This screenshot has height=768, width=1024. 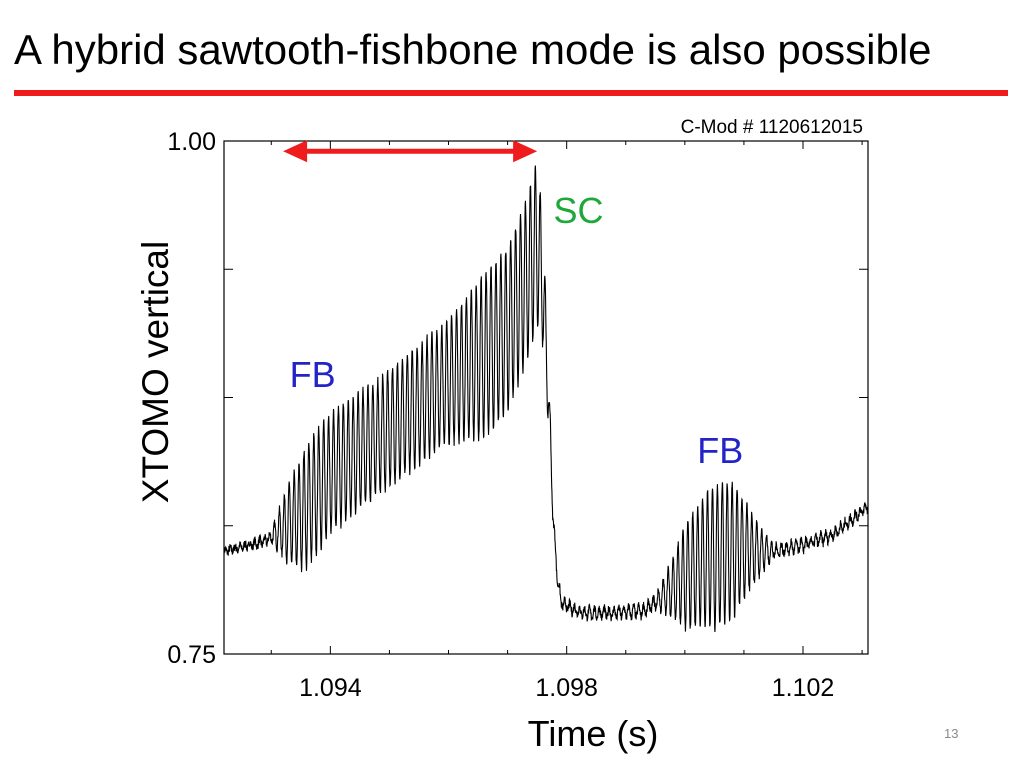 What do you see at coordinates (578, 210) in the screenshot?
I see `annotation-sc-2: SC` at bounding box center [578, 210].